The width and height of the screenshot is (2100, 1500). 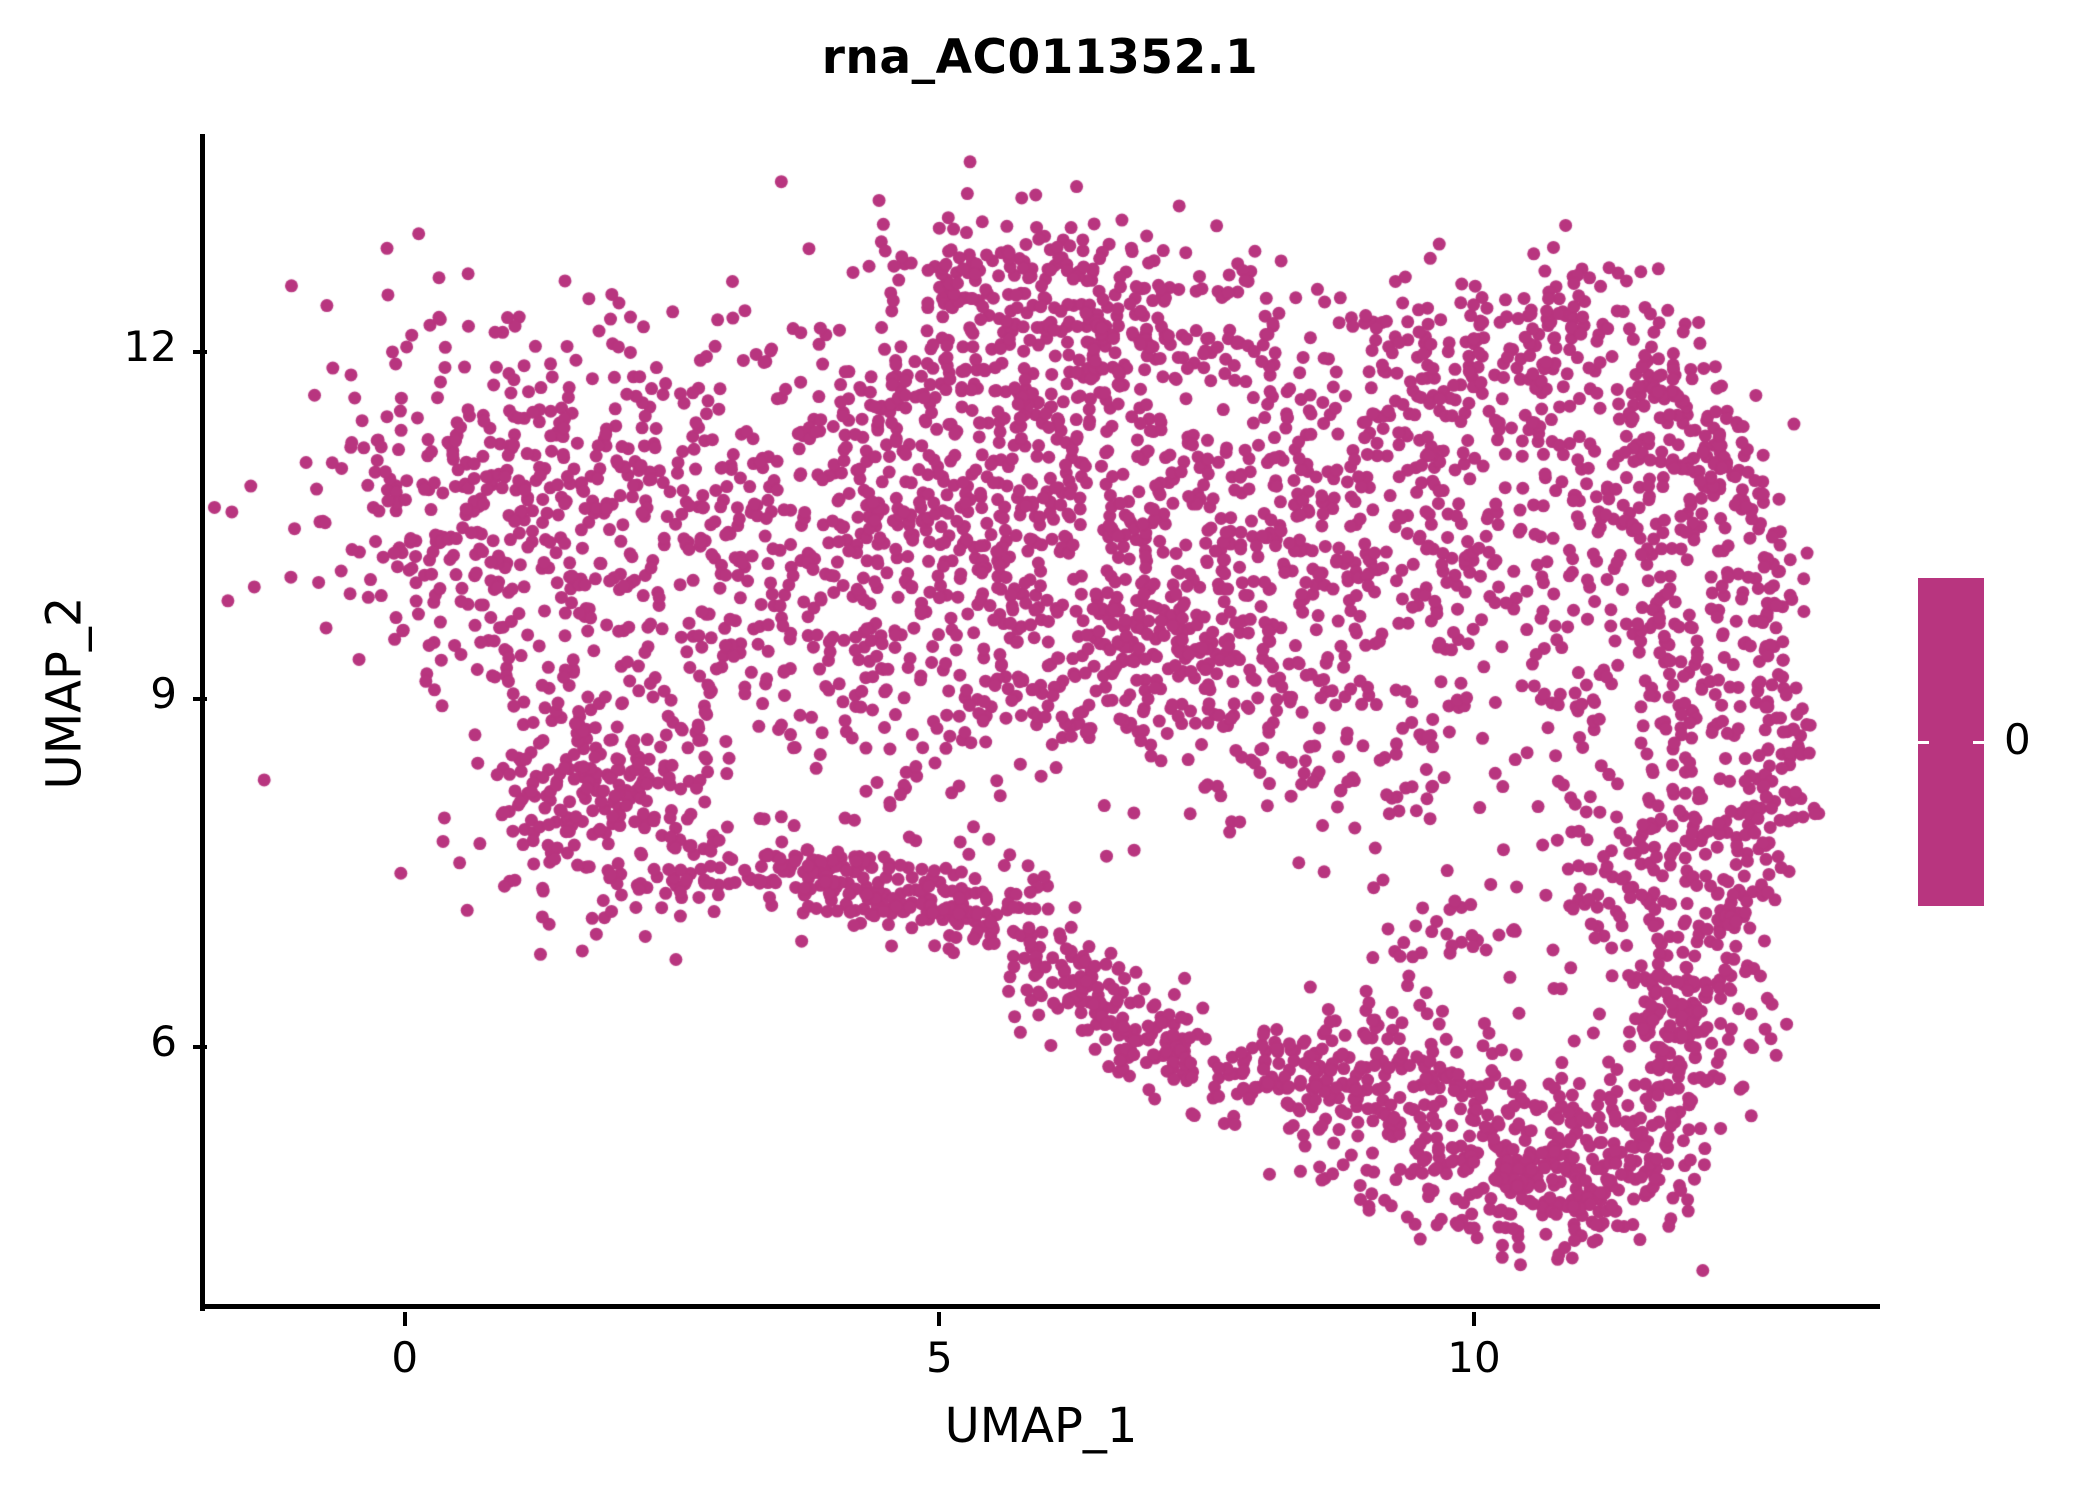 I want to click on y-tick-label: 9, so click(x=163, y=694).